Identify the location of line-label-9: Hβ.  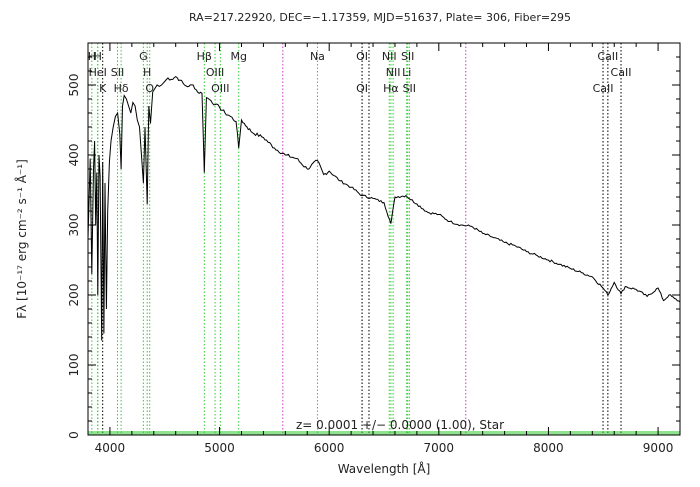
(204, 56).